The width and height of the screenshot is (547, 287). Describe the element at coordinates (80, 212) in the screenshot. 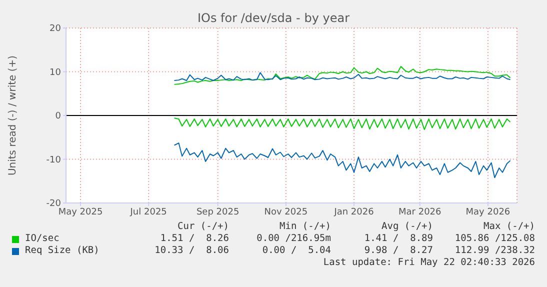

I see `x-tick-label: May 2025` at that location.